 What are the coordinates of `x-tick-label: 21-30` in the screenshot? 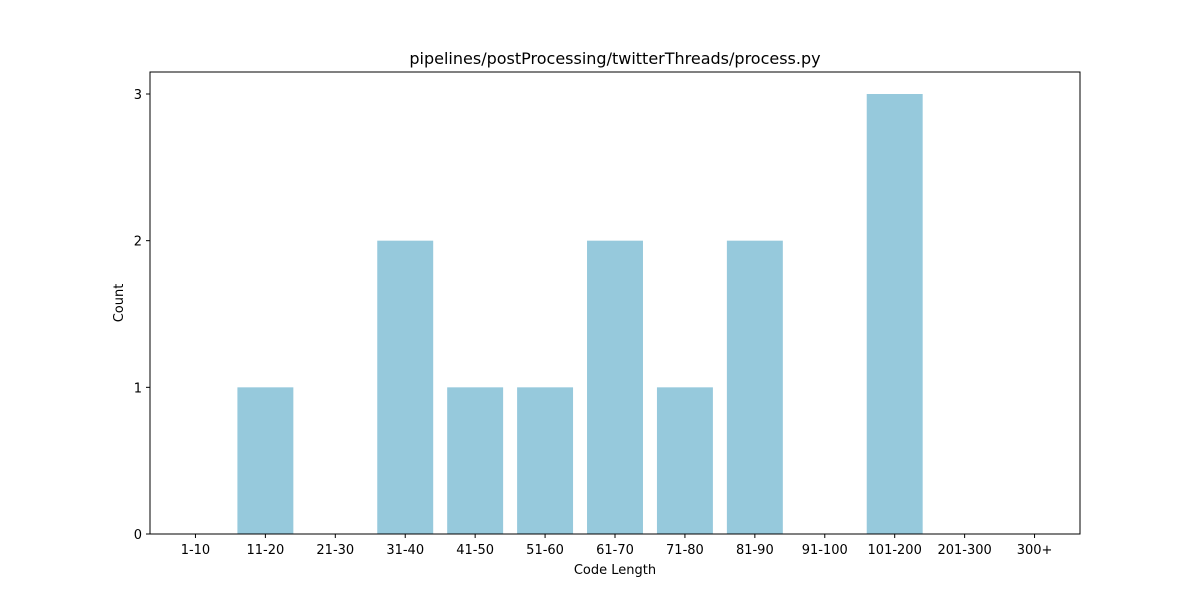 It's located at (335, 550).